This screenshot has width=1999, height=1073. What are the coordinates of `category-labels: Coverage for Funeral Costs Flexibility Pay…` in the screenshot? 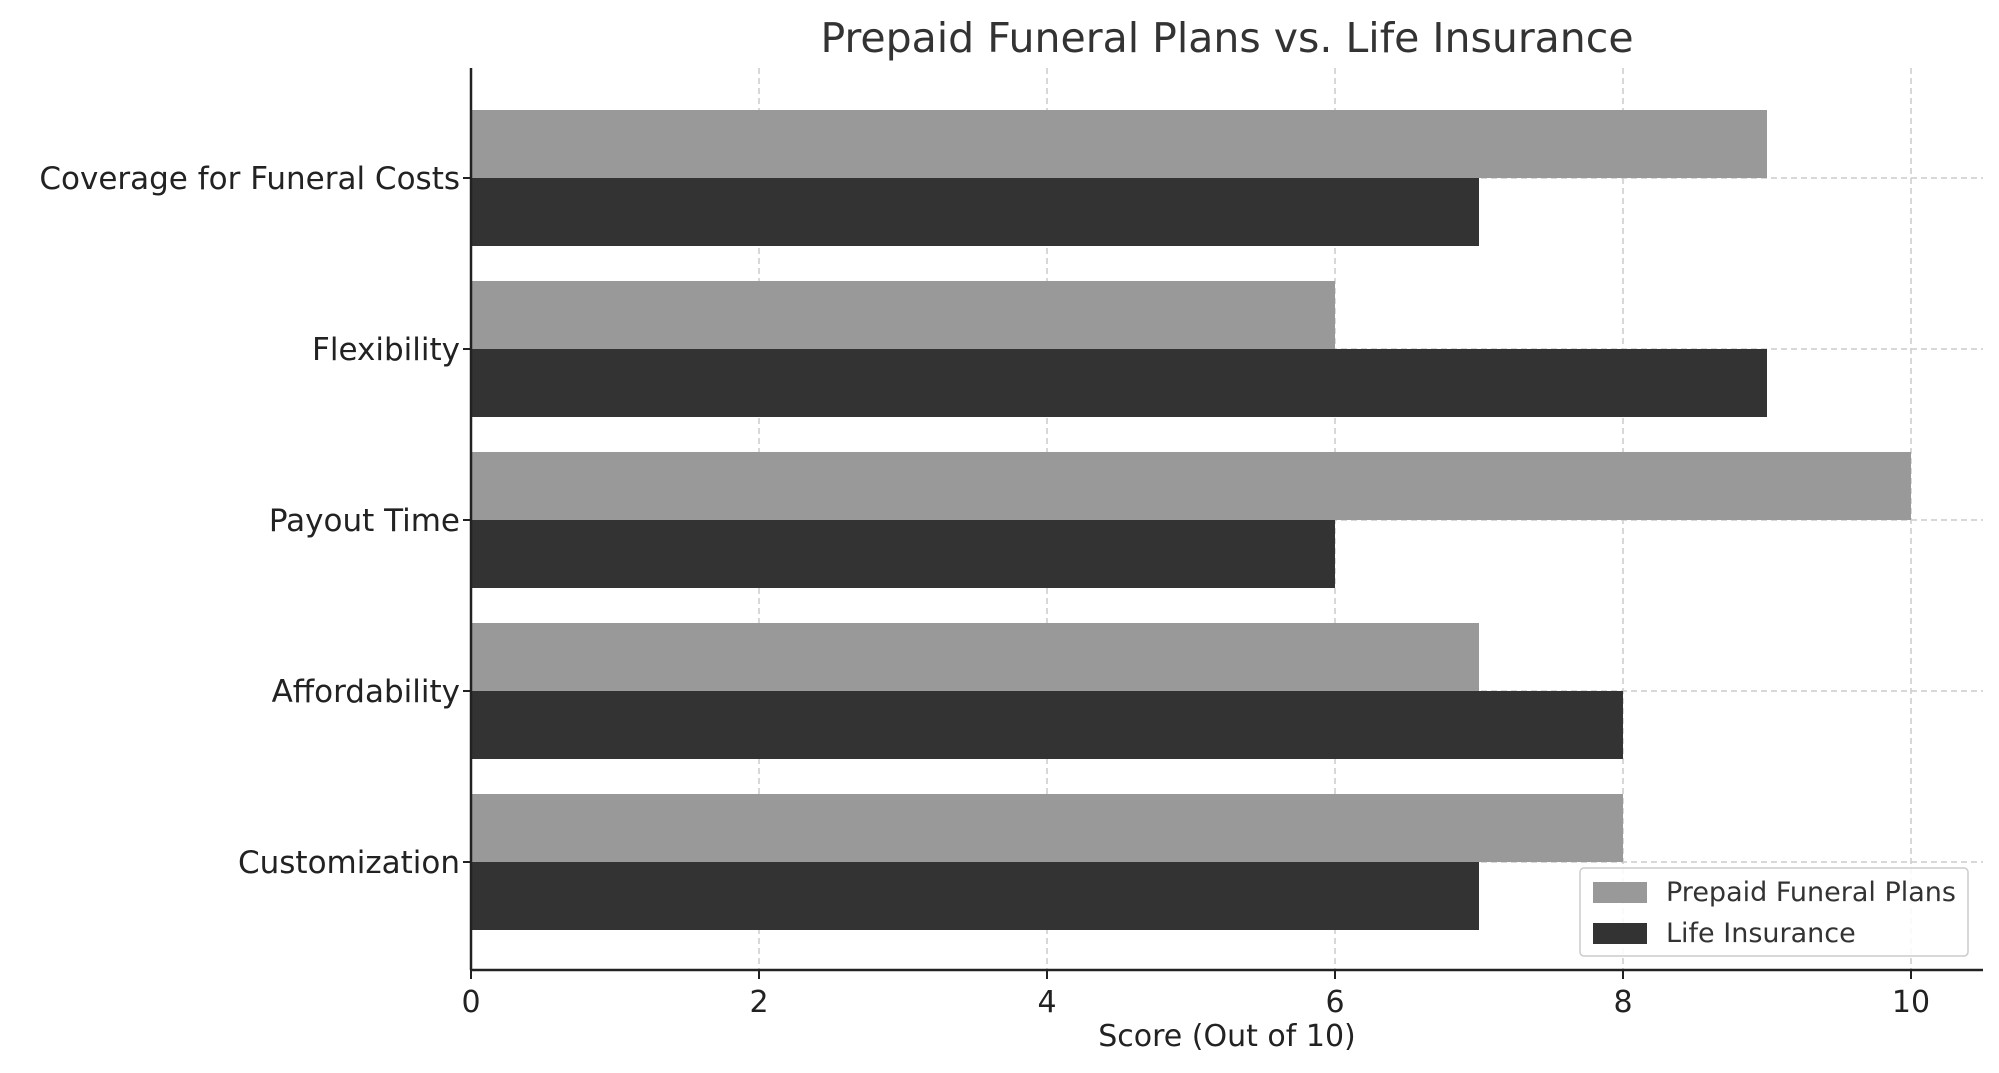 It's located at (255, 521).